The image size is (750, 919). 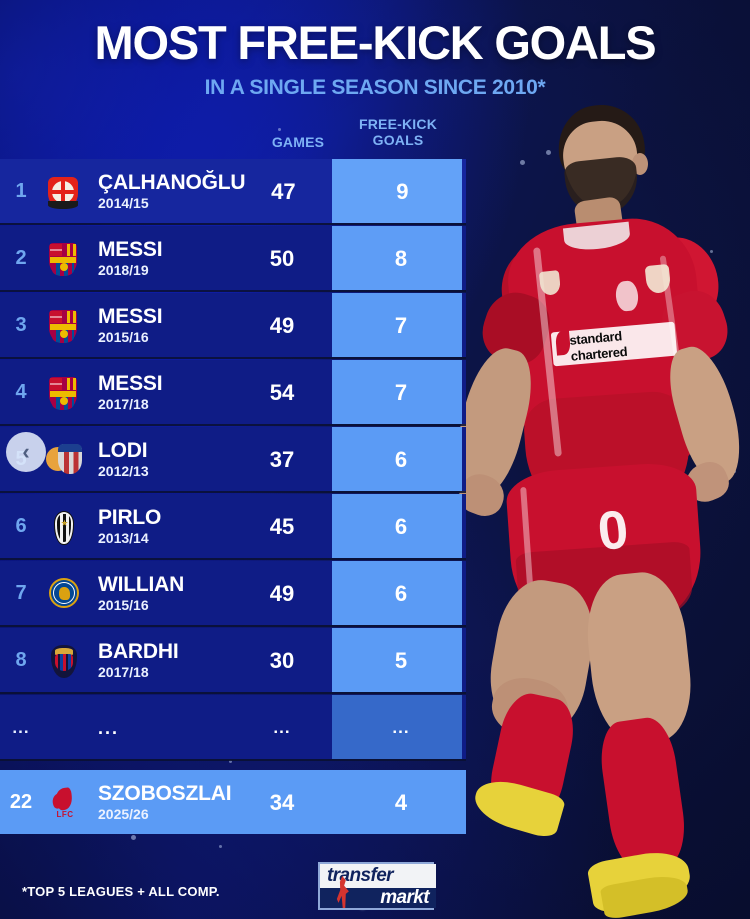 I want to click on chelsea-crest, so click(x=63, y=594).